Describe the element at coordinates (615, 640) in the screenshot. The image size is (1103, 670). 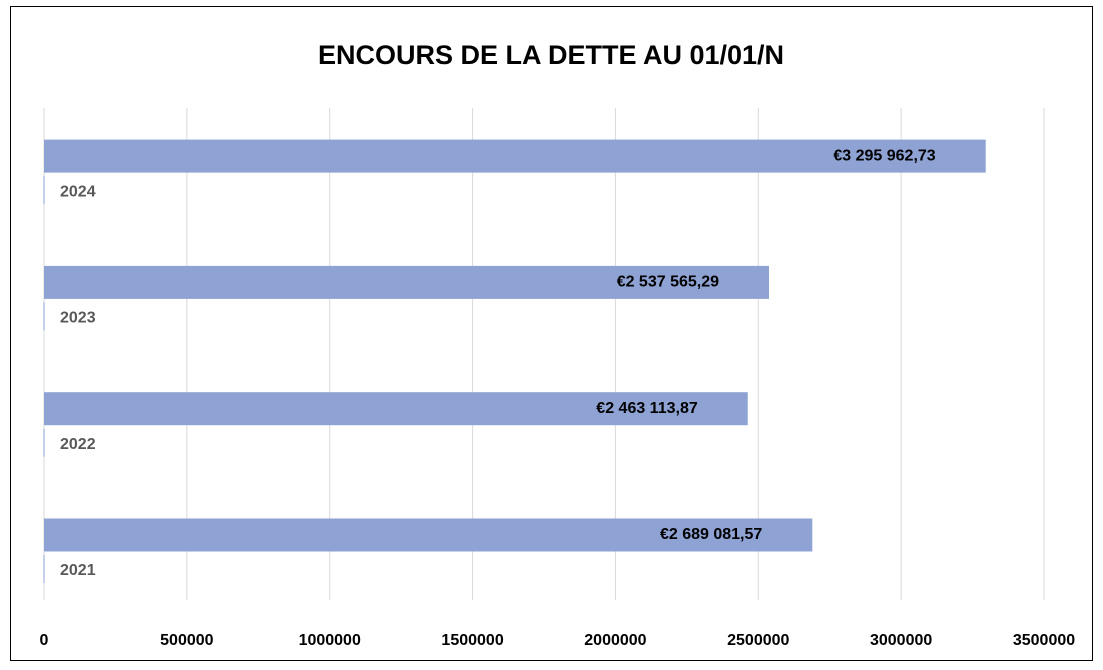
I see `x-tick-label: 2000000` at that location.